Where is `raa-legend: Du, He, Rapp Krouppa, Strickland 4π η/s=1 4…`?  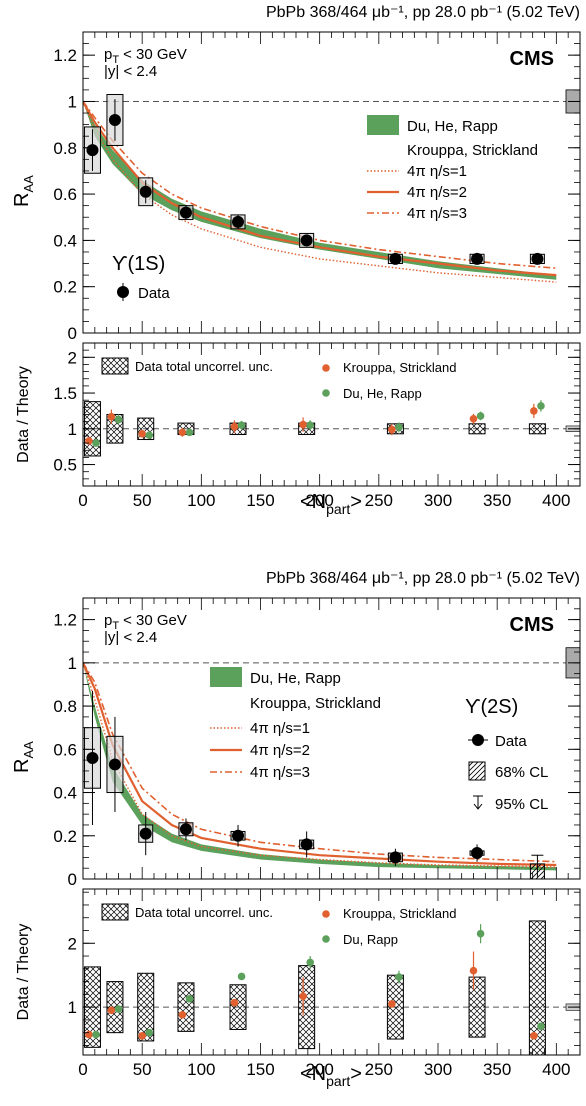 raa-legend: Du, He, Rapp Krouppa, Strickland 4π η/s=1 4… is located at coordinates (325, 208).